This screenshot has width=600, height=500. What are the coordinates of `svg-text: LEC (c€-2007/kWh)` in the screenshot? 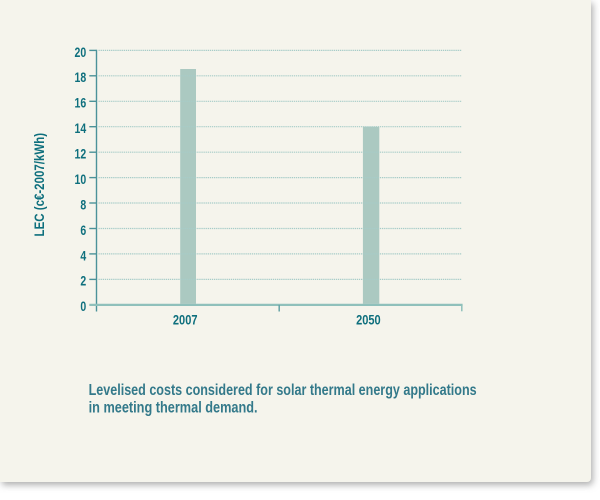 It's located at (39, 185).